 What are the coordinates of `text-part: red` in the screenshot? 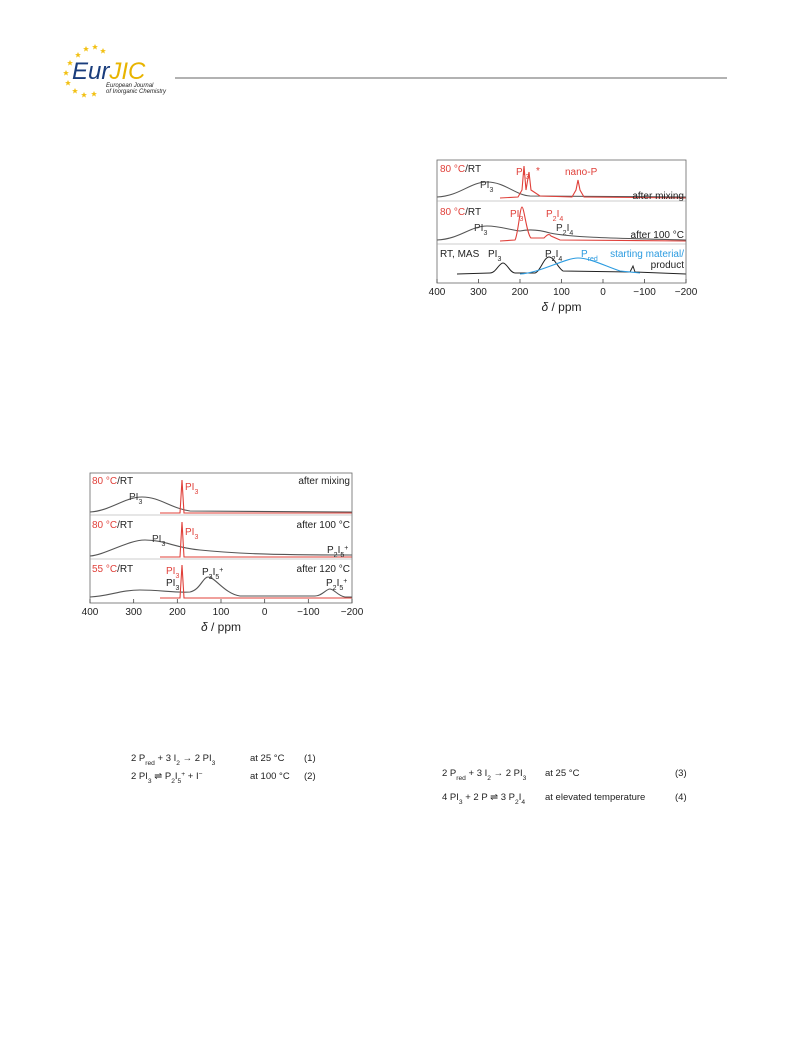 It's located at (461, 778).